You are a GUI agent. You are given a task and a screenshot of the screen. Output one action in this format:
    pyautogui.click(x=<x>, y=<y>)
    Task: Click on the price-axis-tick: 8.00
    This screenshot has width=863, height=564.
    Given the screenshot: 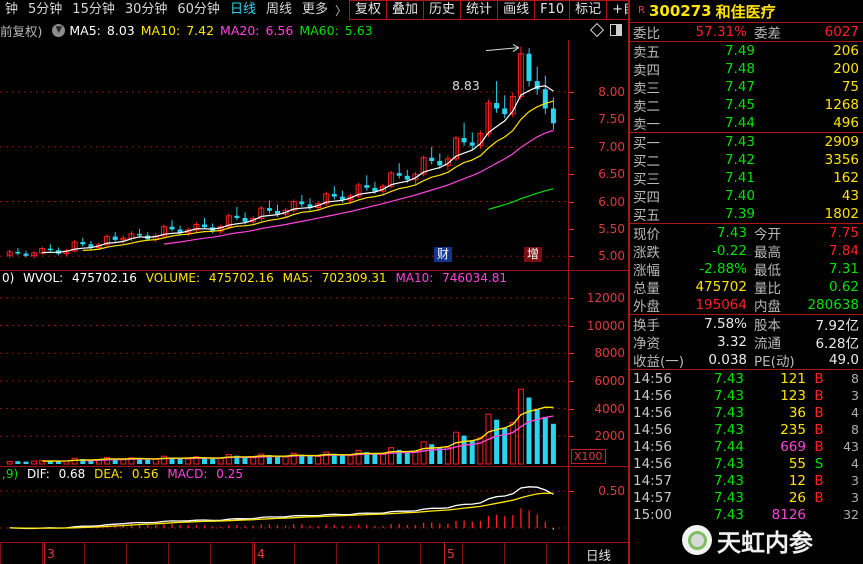 What is the action you would take?
    pyautogui.click(x=611, y=92)
    